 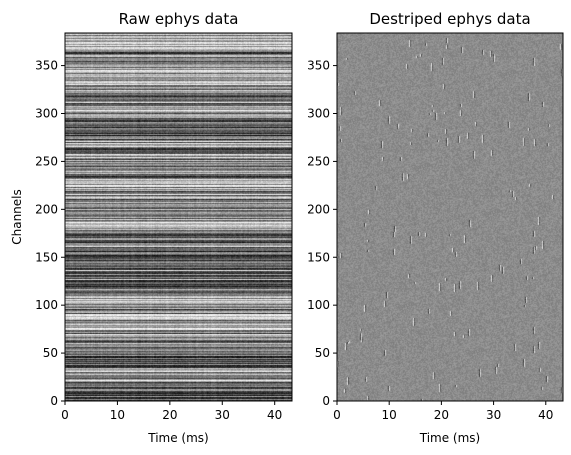 What do you see at coordinates (179, 19) in the screenshot?
I see `raw-panel-title: Raw ephys data` at bounding box center [179, 19].